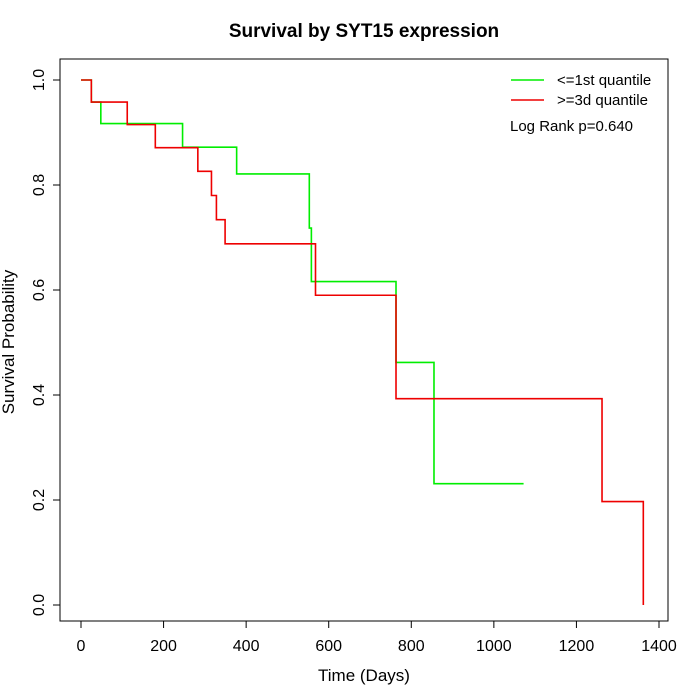 This screenshot has width=700, height=700. Describe the element at coordinates (659, 646) in the screenshot. I see `x-tick-label: 1400` at that location.